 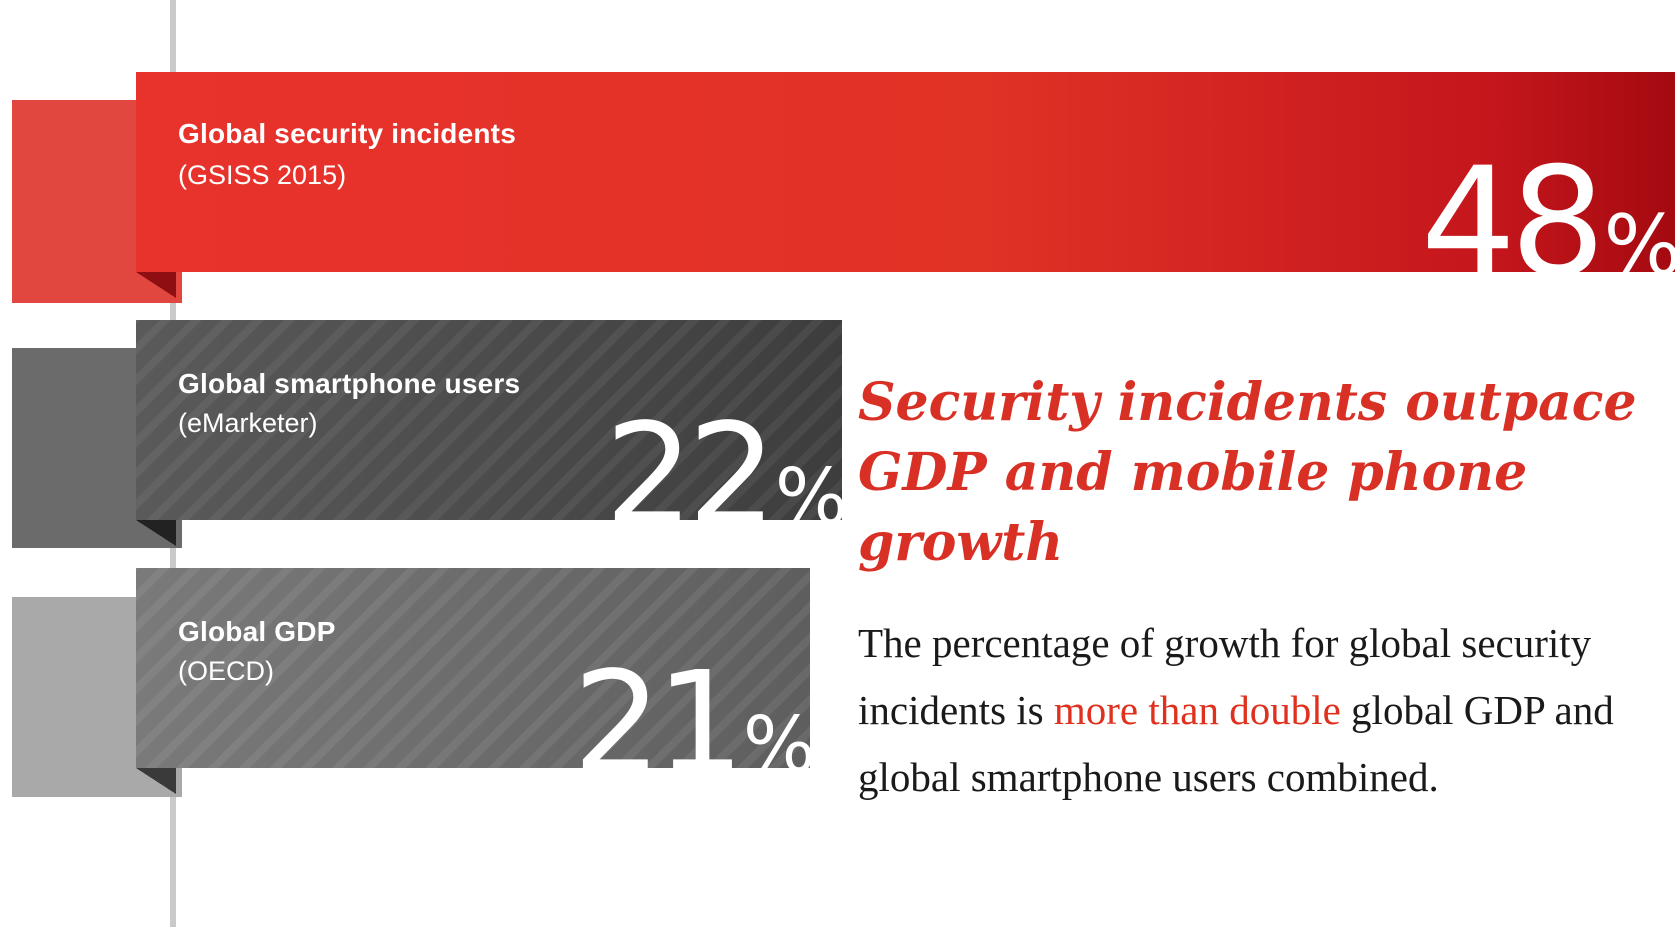 I want to click on bar-fold-smartphone-users, so click(x=156, y=533).